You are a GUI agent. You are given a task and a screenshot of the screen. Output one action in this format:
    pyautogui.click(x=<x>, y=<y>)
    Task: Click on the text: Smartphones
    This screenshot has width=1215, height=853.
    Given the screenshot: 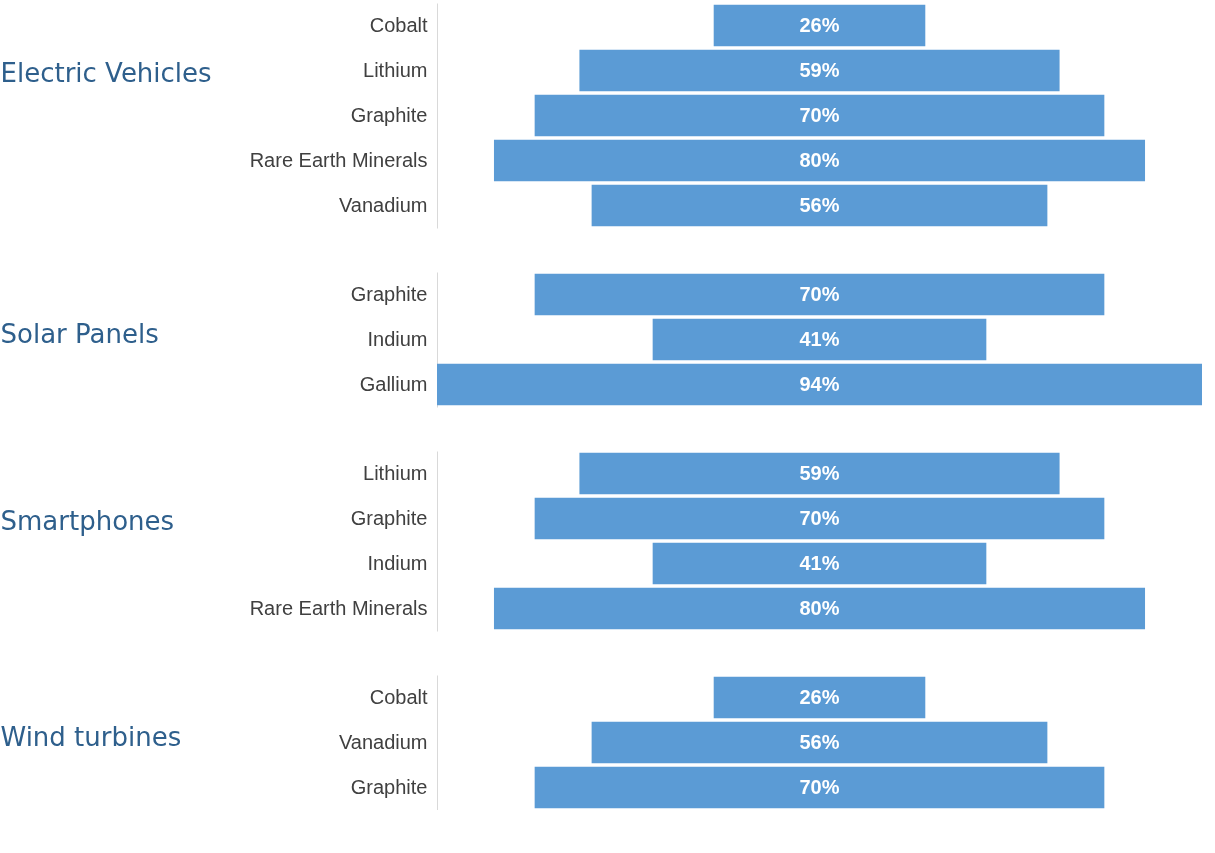 What is the action you would take?
    pyautogui.click(x=87, y=520)
    